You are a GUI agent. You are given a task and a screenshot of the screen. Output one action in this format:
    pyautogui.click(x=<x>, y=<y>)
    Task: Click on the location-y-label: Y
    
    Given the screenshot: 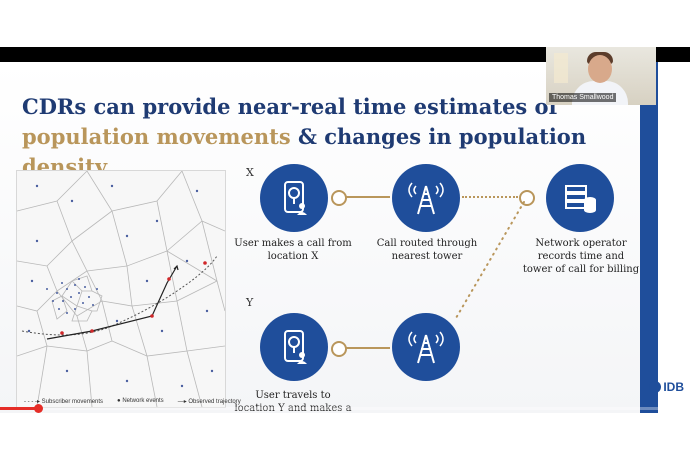 What is the action you would take?
    pyautogui.click(x=250, y=302)
    